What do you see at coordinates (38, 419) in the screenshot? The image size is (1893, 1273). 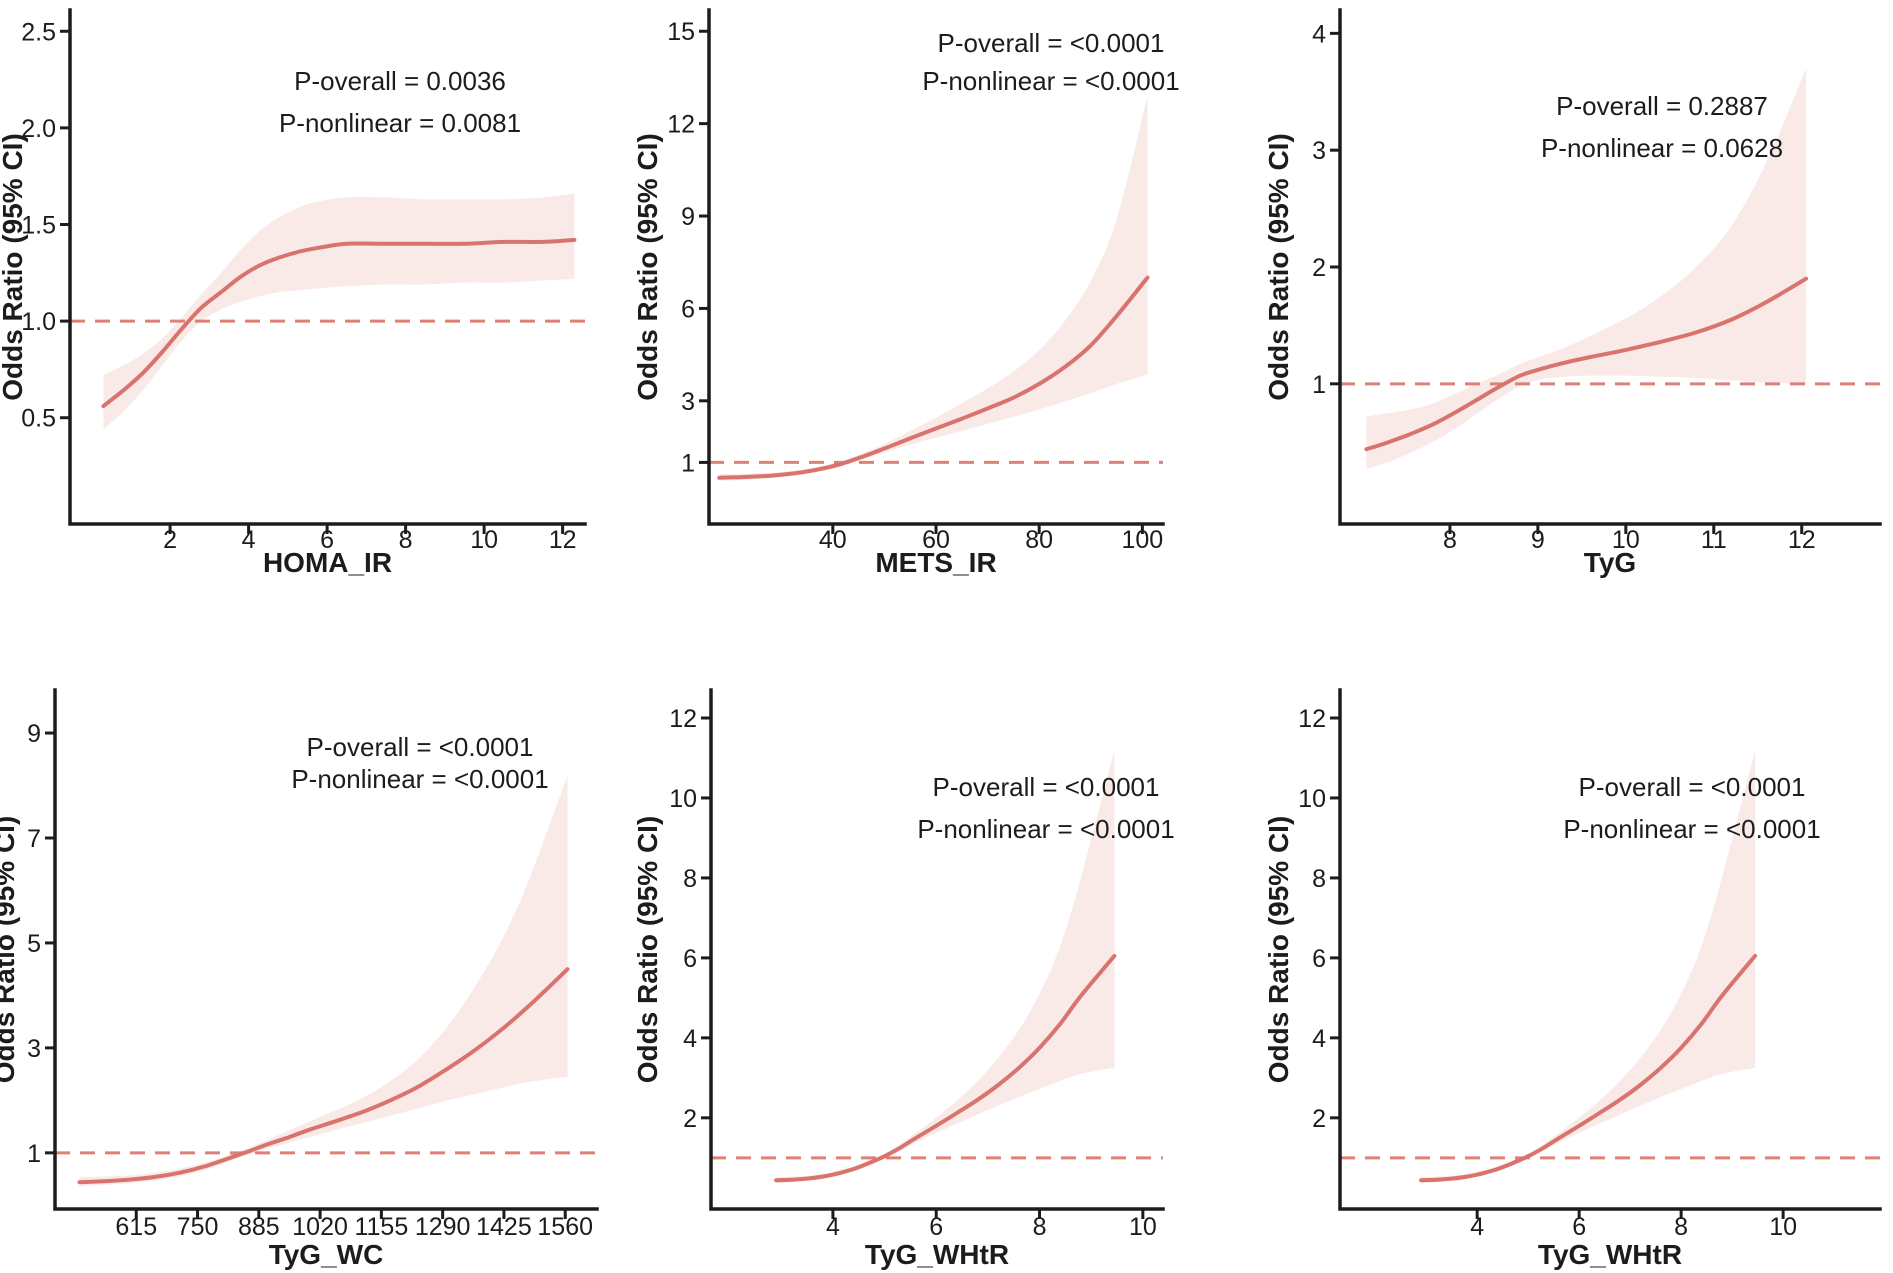 I see `y-tick-label: 0.5` at bounding box center [38, 419].